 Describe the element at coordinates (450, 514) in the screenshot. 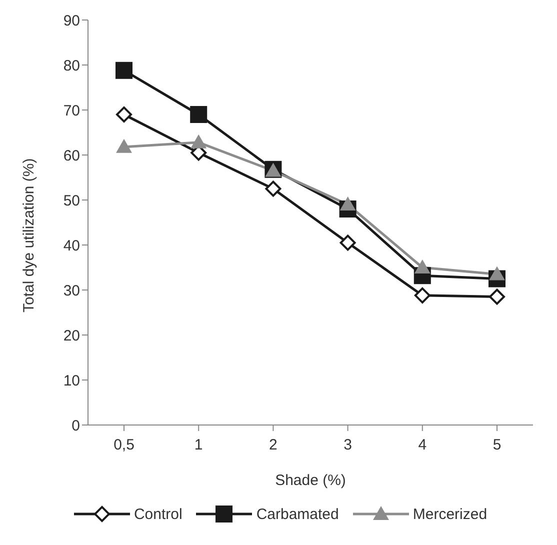

I see `legend-label: Mercerized` at that location.